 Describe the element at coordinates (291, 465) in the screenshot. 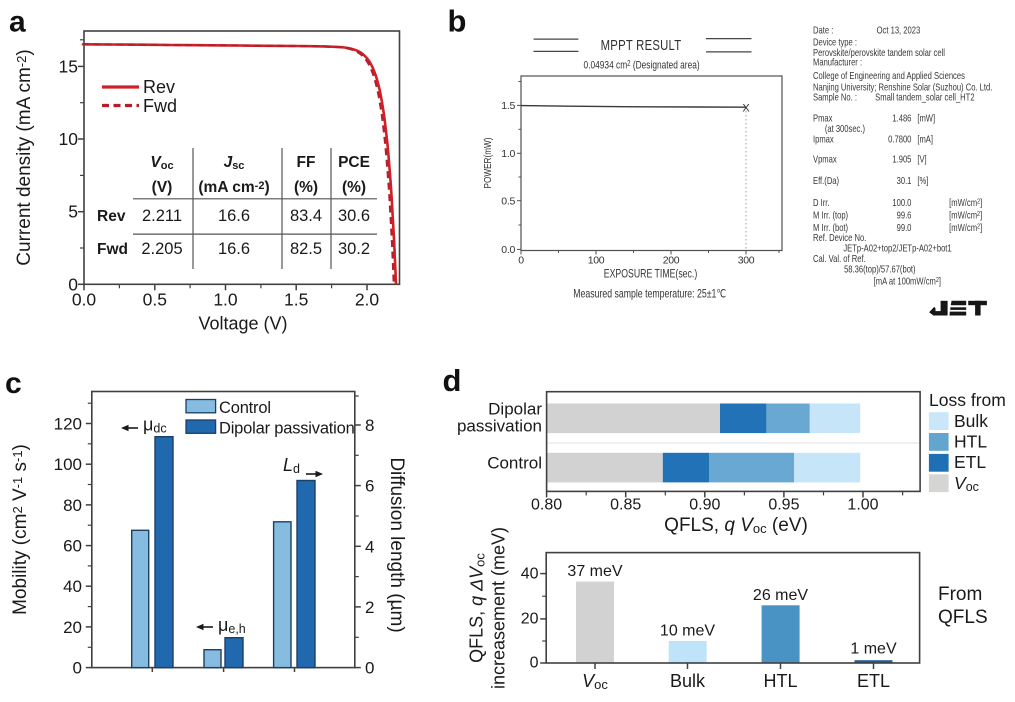

I see `svg-text: Ld` at that location.